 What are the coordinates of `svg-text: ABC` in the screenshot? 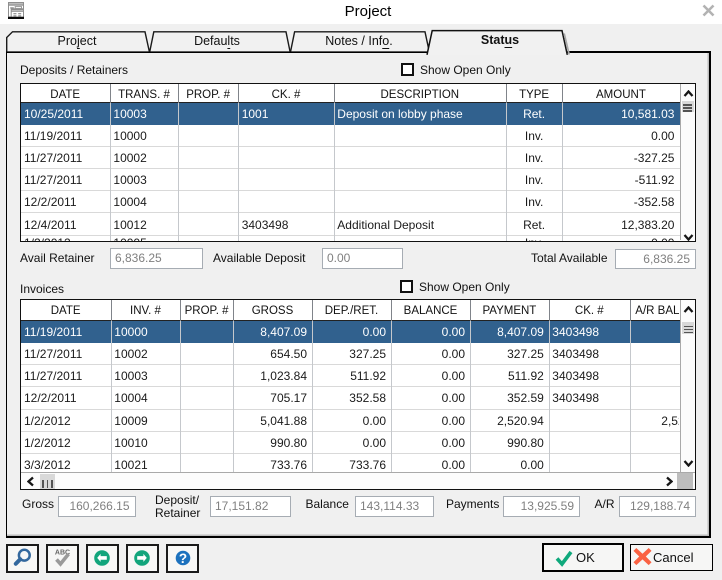 It's located at (62, 553).